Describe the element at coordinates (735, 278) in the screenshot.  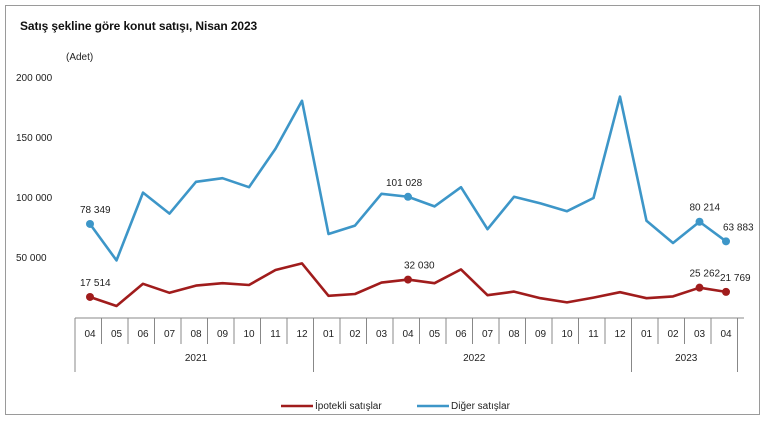
I see `data-label: 21 769` at that location.